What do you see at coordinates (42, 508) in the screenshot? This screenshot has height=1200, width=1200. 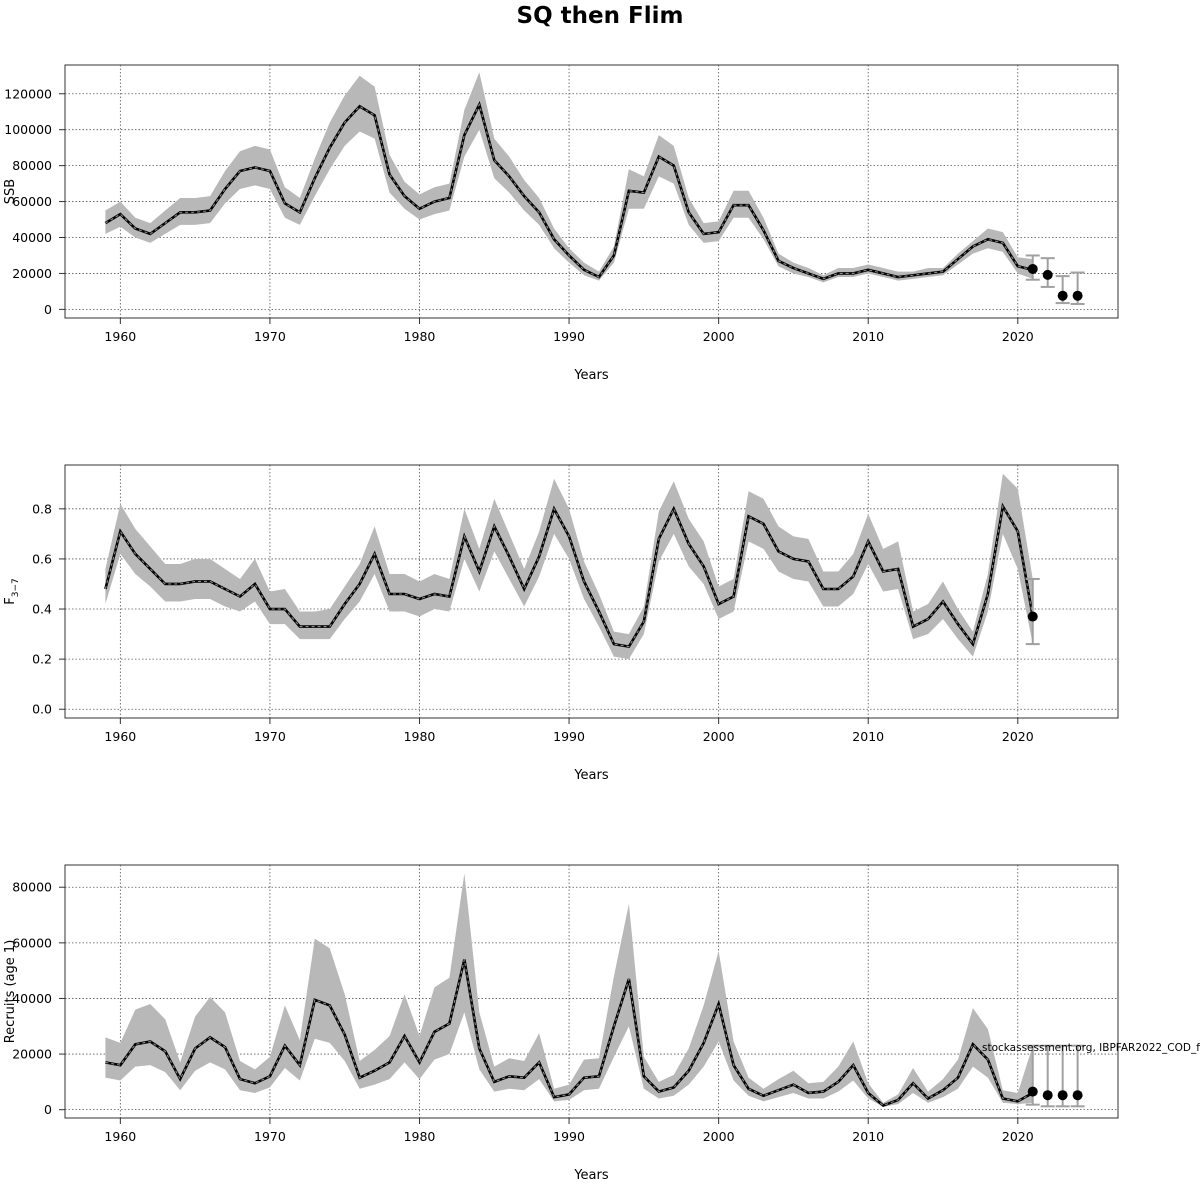 I see `y-tick-label: 0.8` at bounding box center [42, 508].